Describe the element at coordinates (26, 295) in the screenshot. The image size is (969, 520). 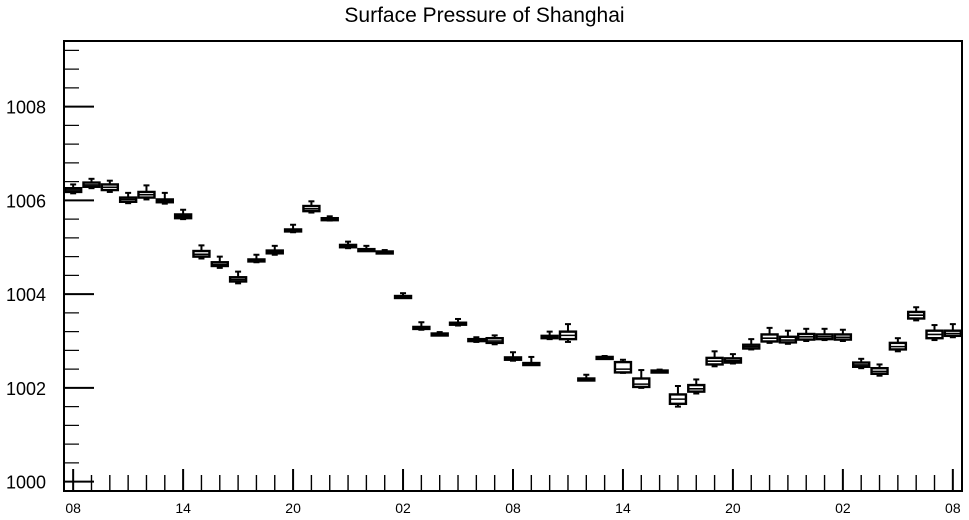
I see `y-tick-label: 1004` at that location.